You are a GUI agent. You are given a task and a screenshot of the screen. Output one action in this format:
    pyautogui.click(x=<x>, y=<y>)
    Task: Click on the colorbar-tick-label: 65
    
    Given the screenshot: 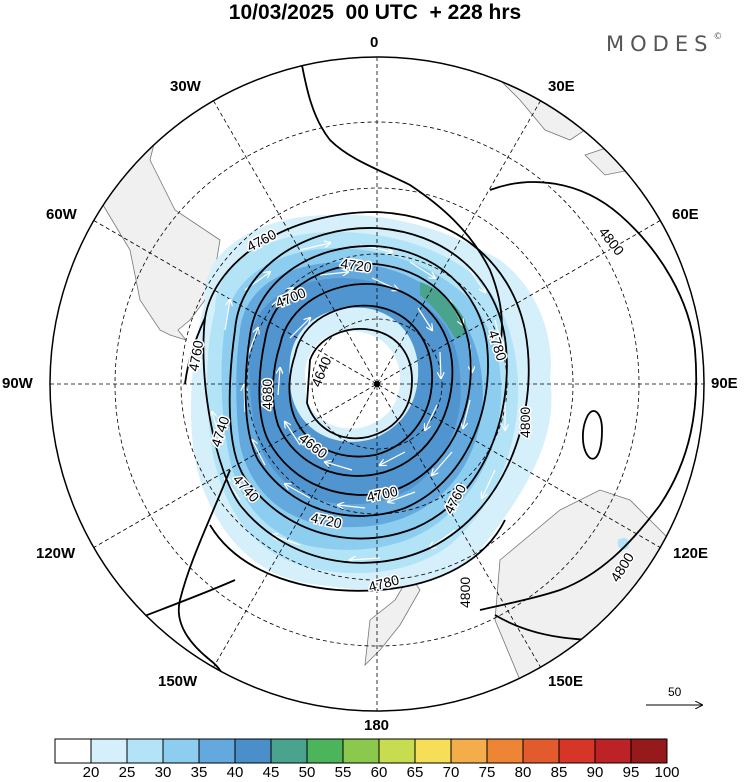 What is the action you would take?
    pyautogui.click(x=415, y=772)
    